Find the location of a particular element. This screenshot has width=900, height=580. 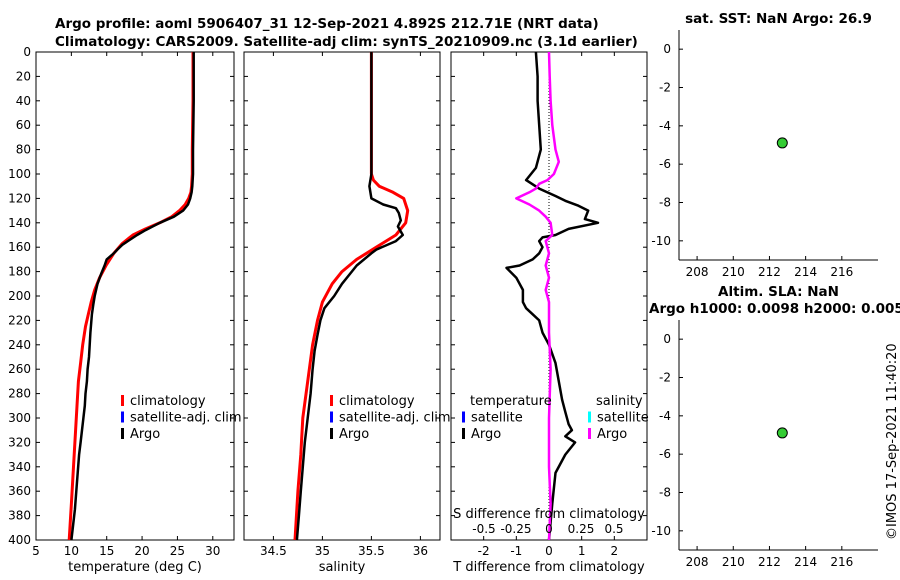

x-tick-label: 0 is located at coordinates (549, 551).